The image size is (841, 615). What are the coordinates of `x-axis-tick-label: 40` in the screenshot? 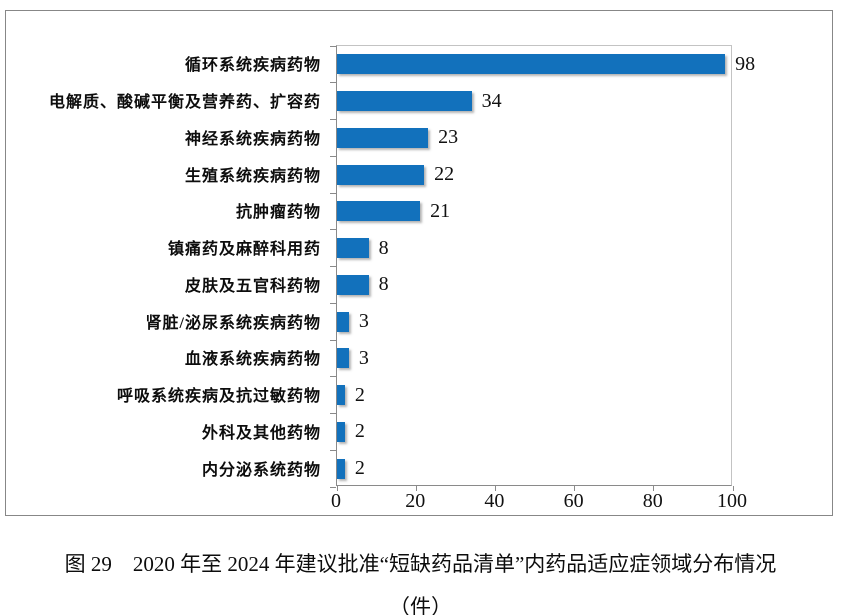 It's located at (494, 501).